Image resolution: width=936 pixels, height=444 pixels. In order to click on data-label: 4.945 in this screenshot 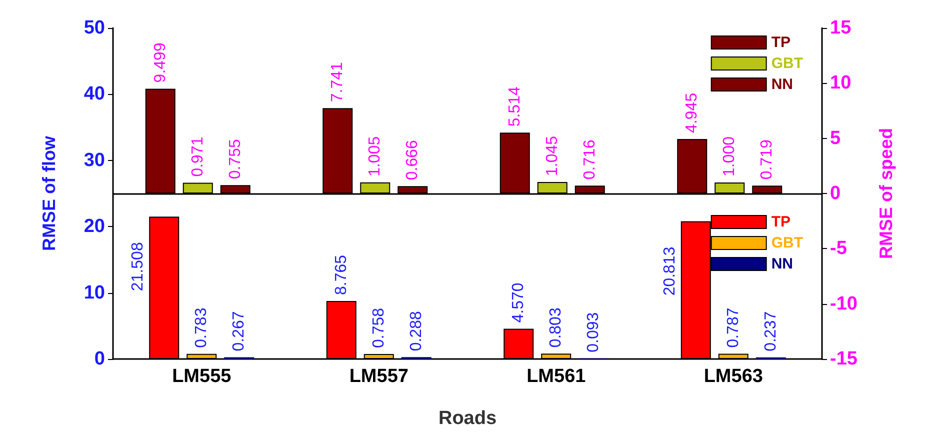, I will do `click(692, 112)`.